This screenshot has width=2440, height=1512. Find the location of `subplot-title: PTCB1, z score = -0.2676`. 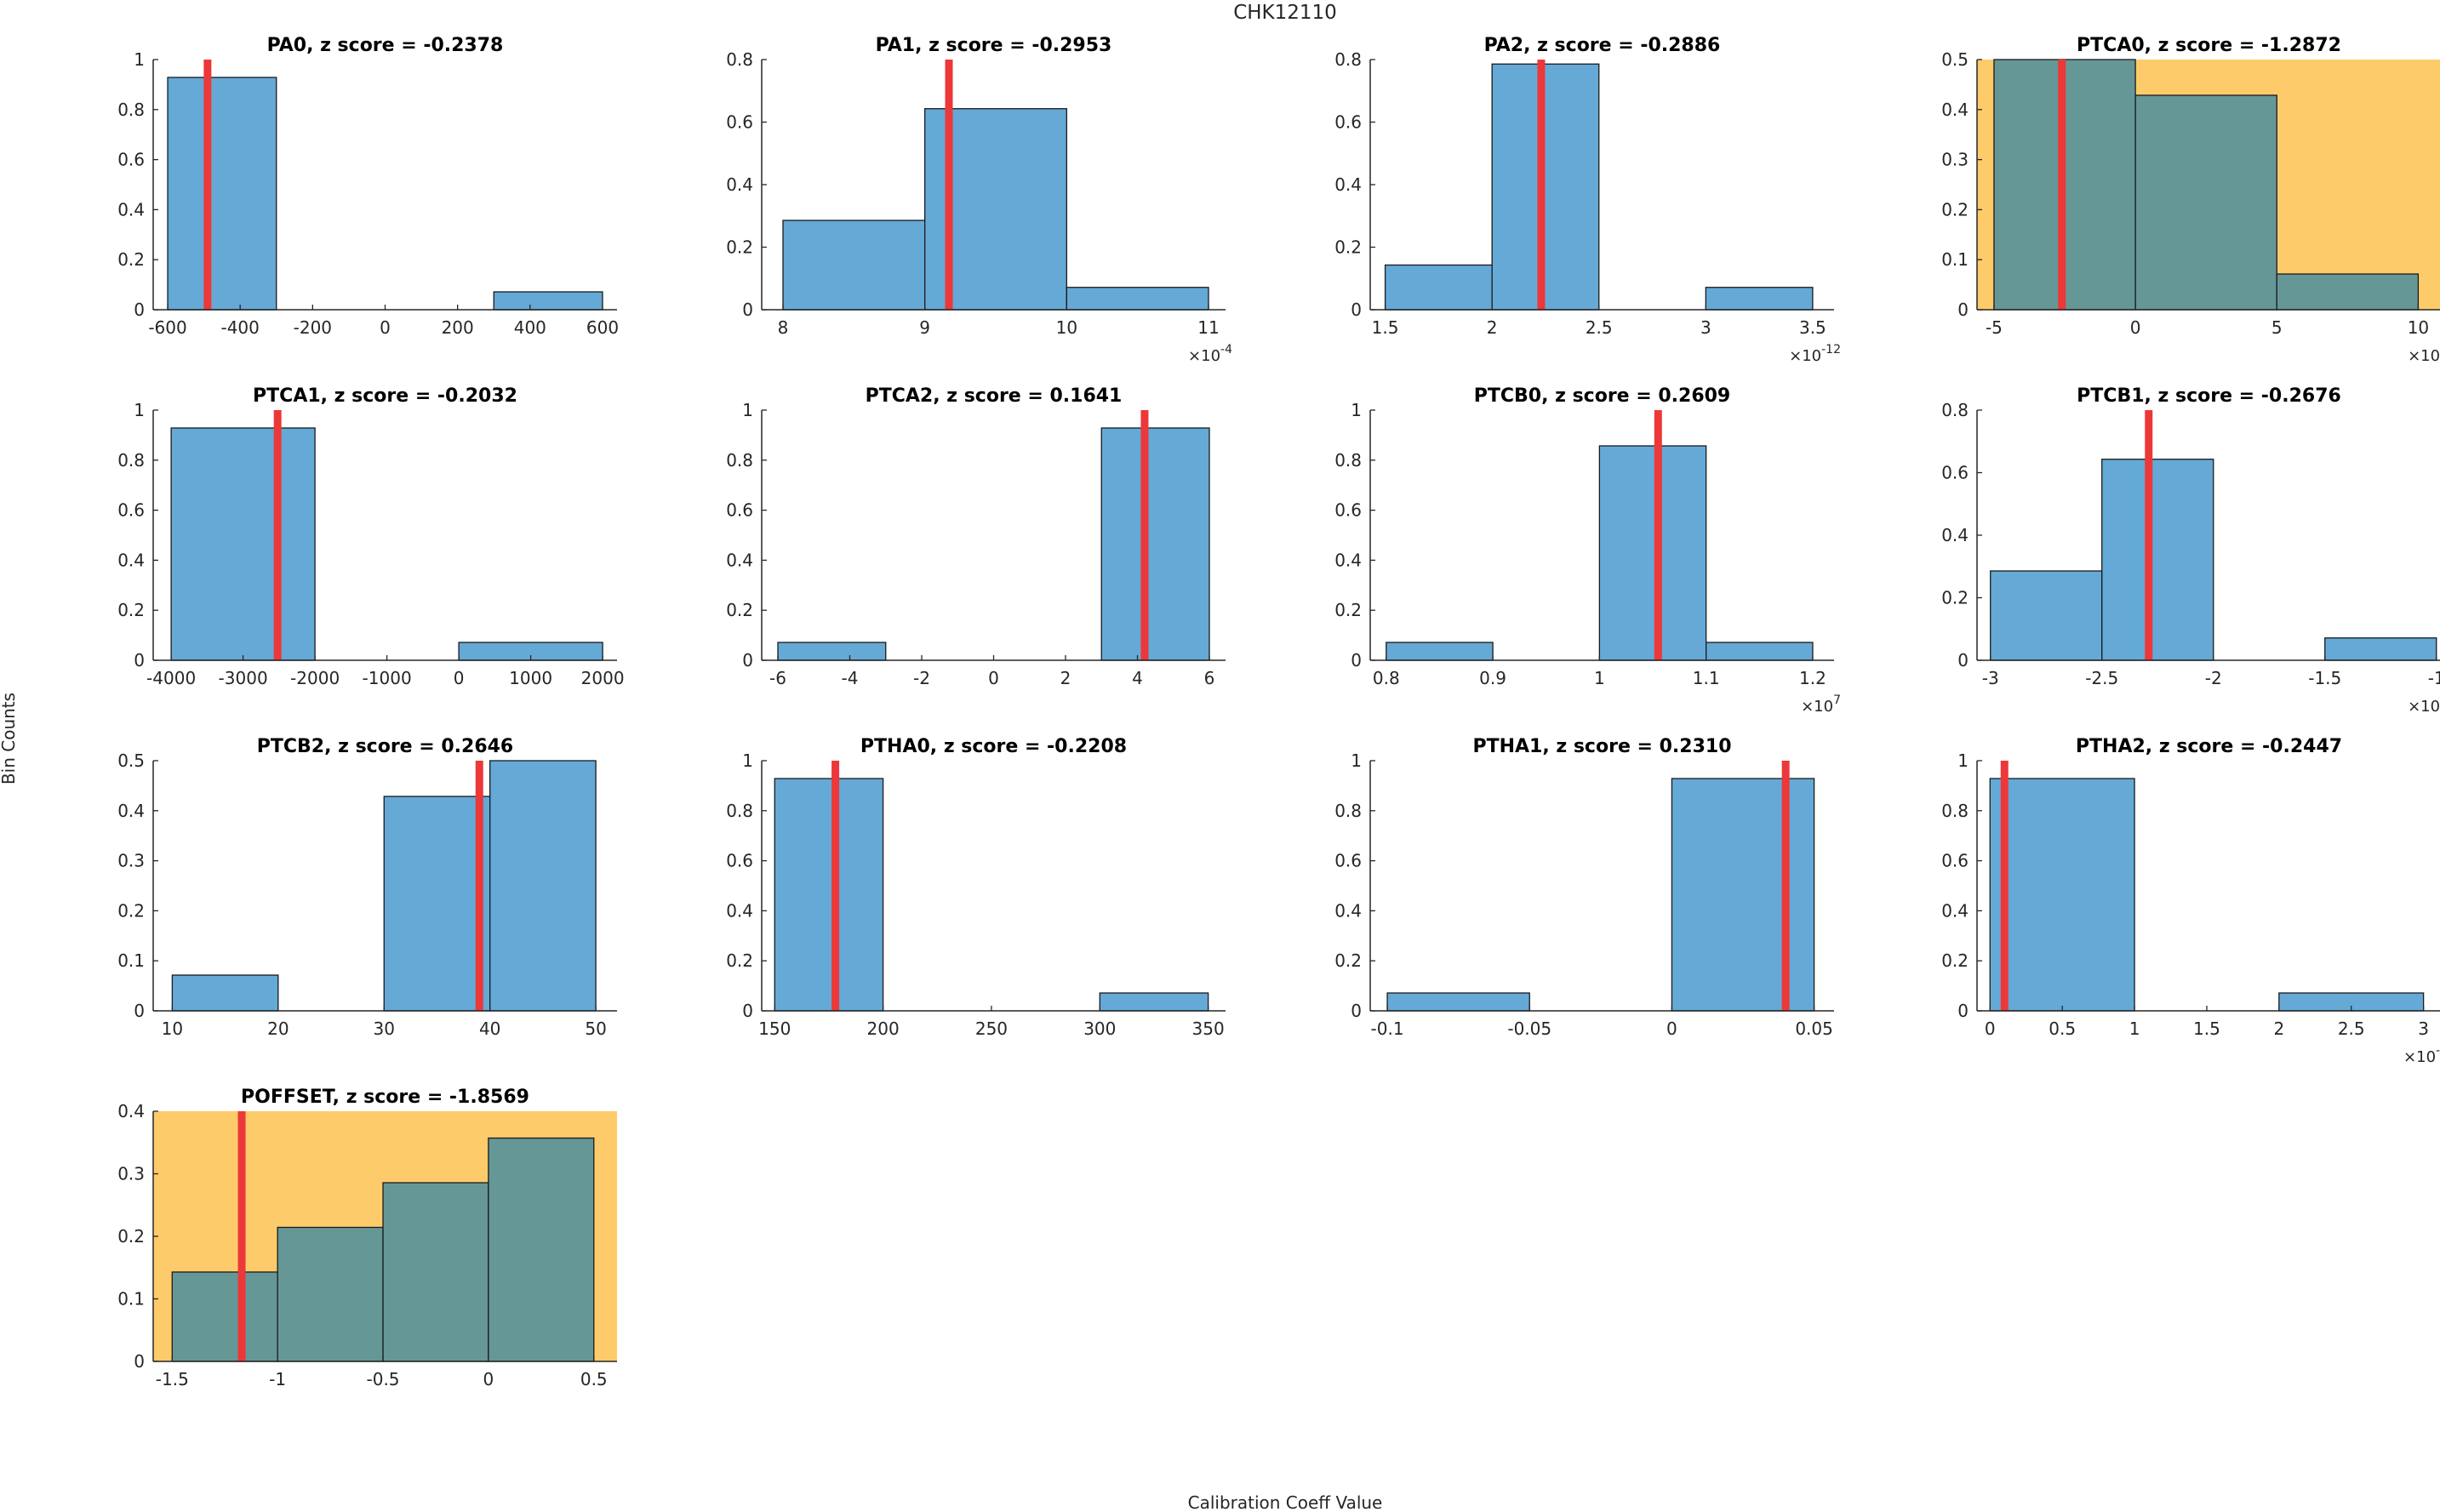

subplot-title: PTCB1, z score = -0.2676 is located at coordinates (2209, 396).